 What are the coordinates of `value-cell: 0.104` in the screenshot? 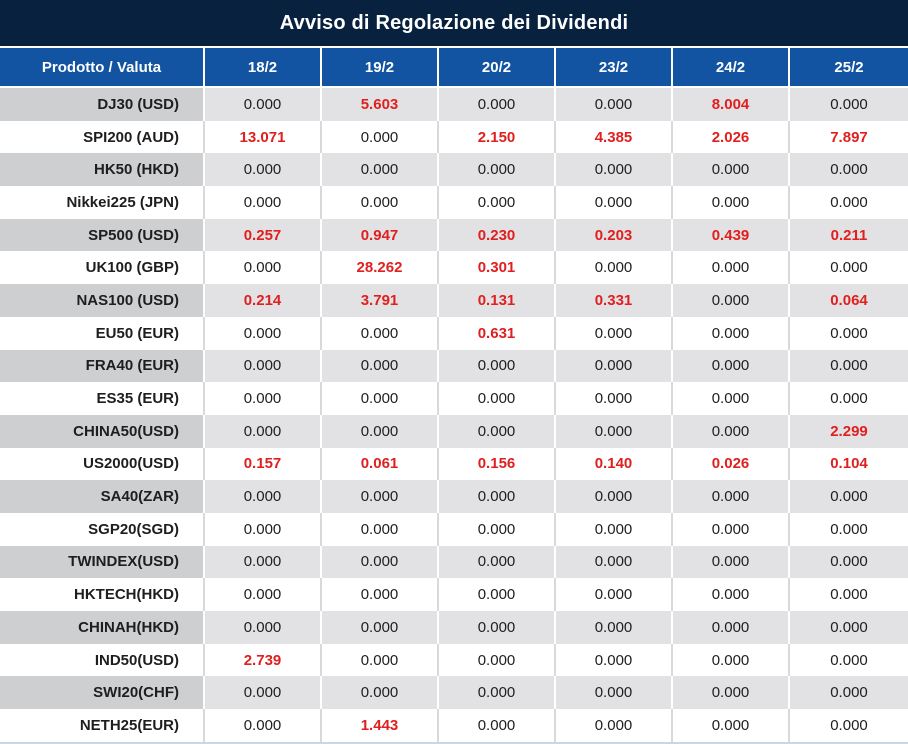 It's located at (849, 464).